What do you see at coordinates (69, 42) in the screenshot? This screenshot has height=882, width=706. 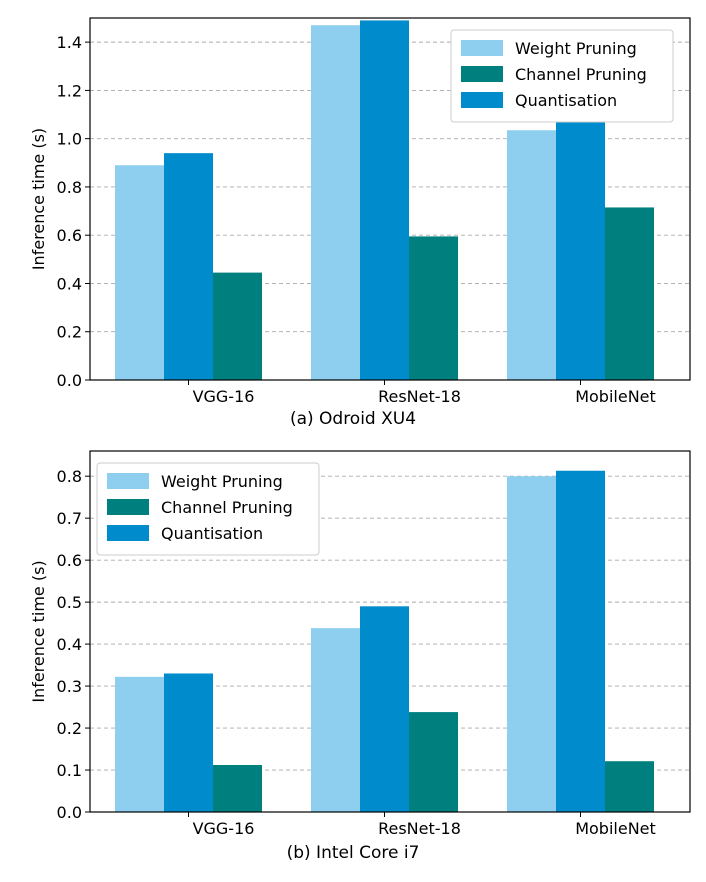 I see `y-tick-label: 1.4` at bounding box center [69, 42].